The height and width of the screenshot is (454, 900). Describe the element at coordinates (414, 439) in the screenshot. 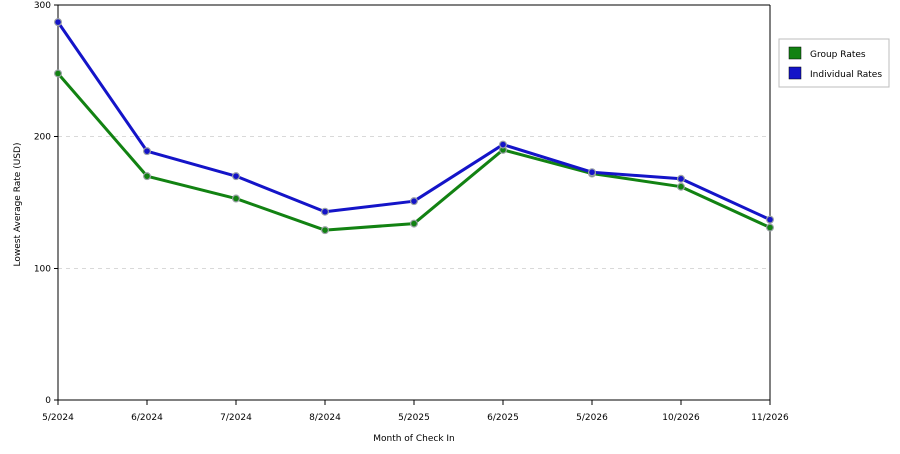

I see `x-axis-title: Month of Check In` at that location.